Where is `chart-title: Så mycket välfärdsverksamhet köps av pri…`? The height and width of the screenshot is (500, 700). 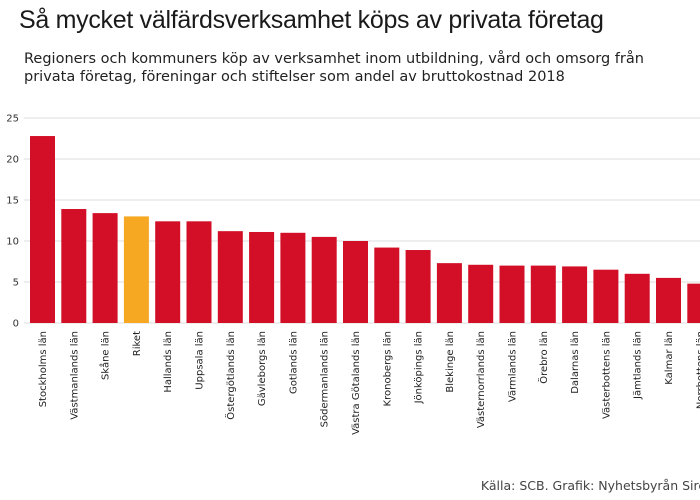
chart-title: Så mycket välfärdsverksamhet köps av pri… is located at coordinates (311, 20).